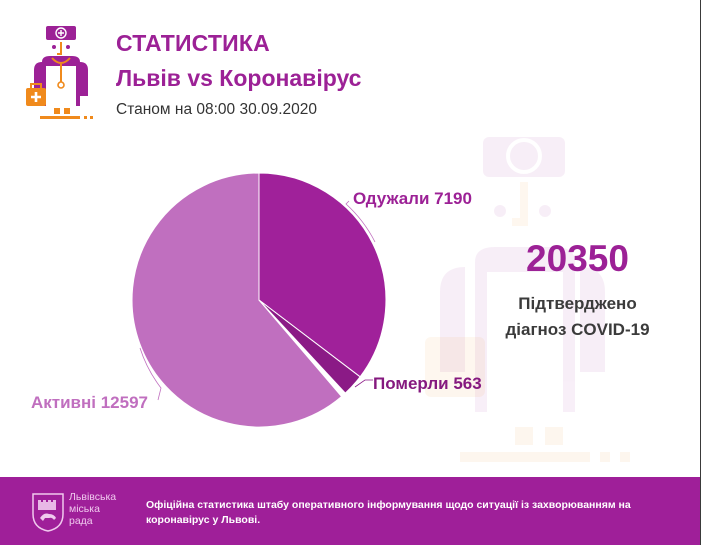  What do you see at coordinates (700, 272) in the screenshot?
I see `frame-border` at bounding box center [700, 272].